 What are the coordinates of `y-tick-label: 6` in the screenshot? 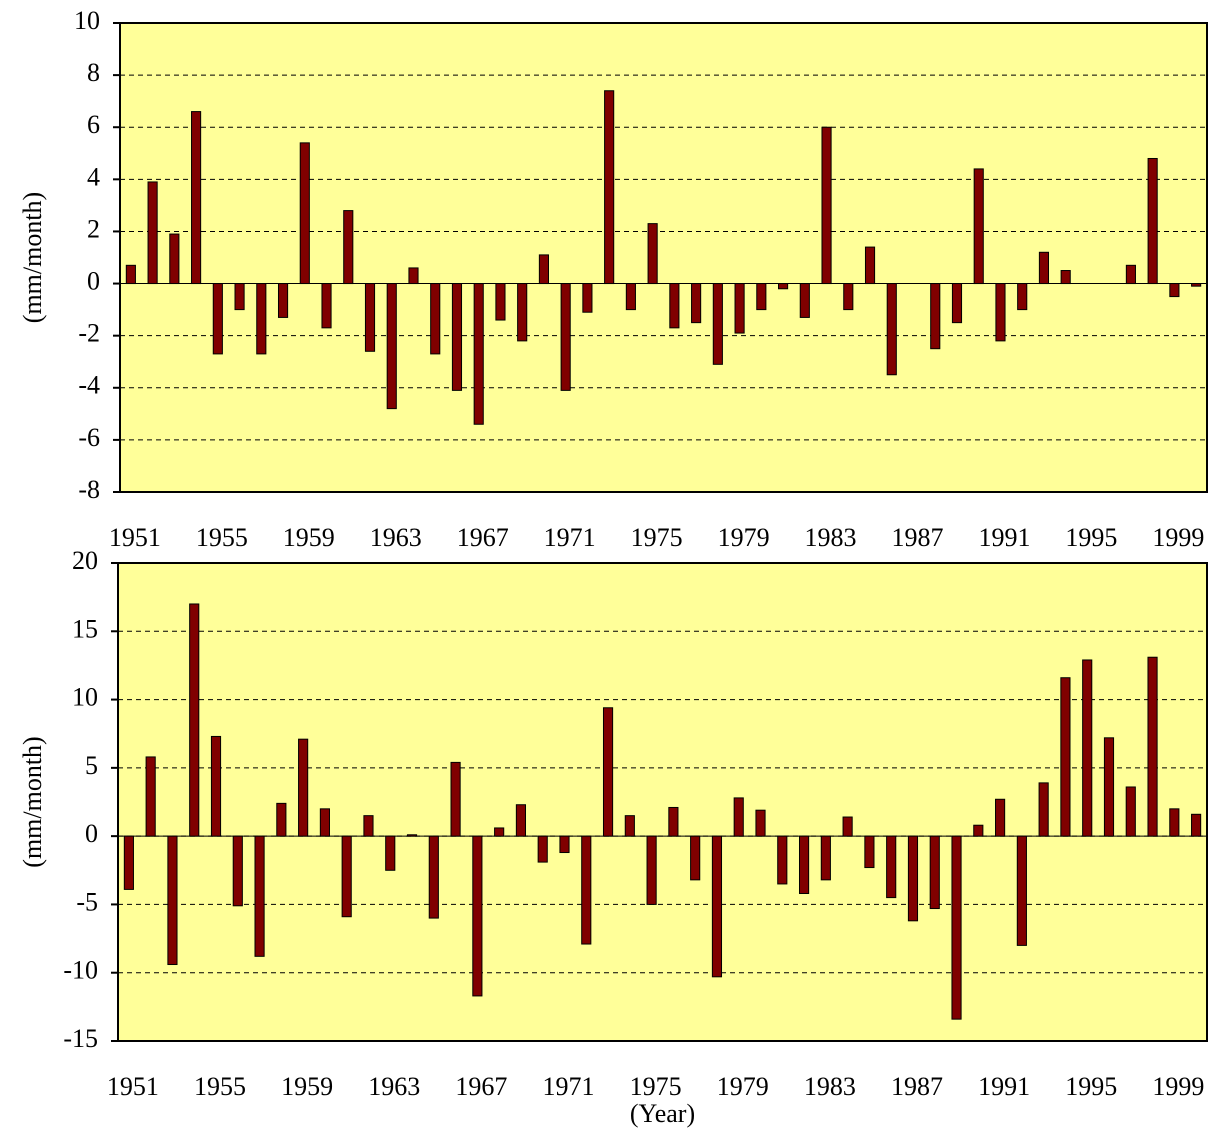 It's located at (93, 124).